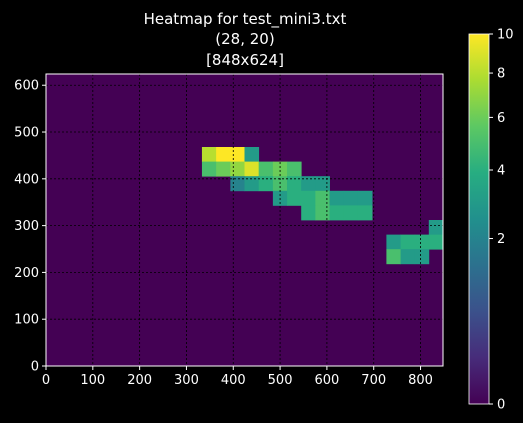  I want to click on x-tick-label: 300, so click(186, 380).